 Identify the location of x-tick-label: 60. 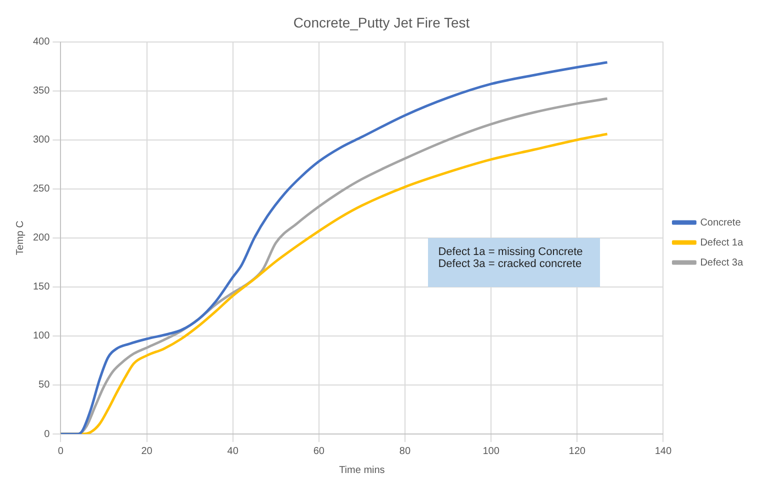
(319, 451).